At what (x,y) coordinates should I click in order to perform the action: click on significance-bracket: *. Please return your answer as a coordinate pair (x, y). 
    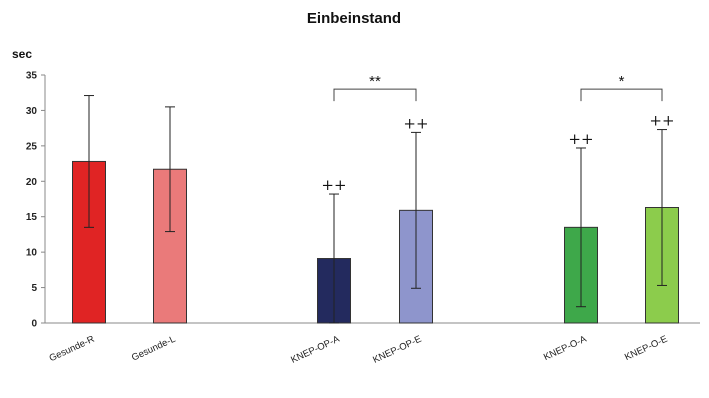
    Looking at the image, I should click on (621, 87).